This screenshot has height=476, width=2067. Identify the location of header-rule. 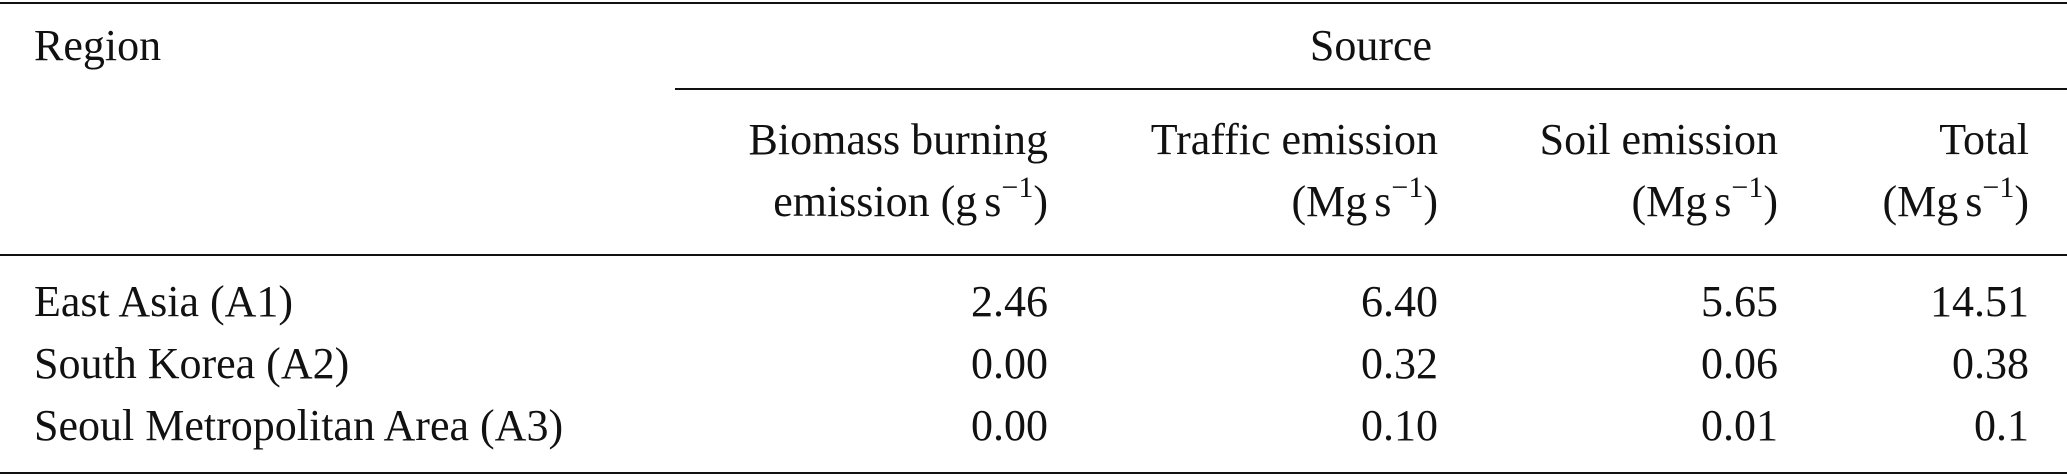
(1033, 255).